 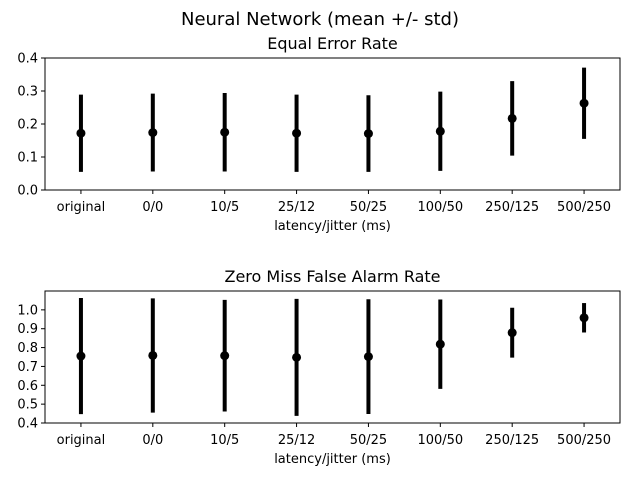 What do you see at coordinates (27, 348) in the screenshot?
I see `y-tick-label: 0.8` at bounding box center [27, 348].